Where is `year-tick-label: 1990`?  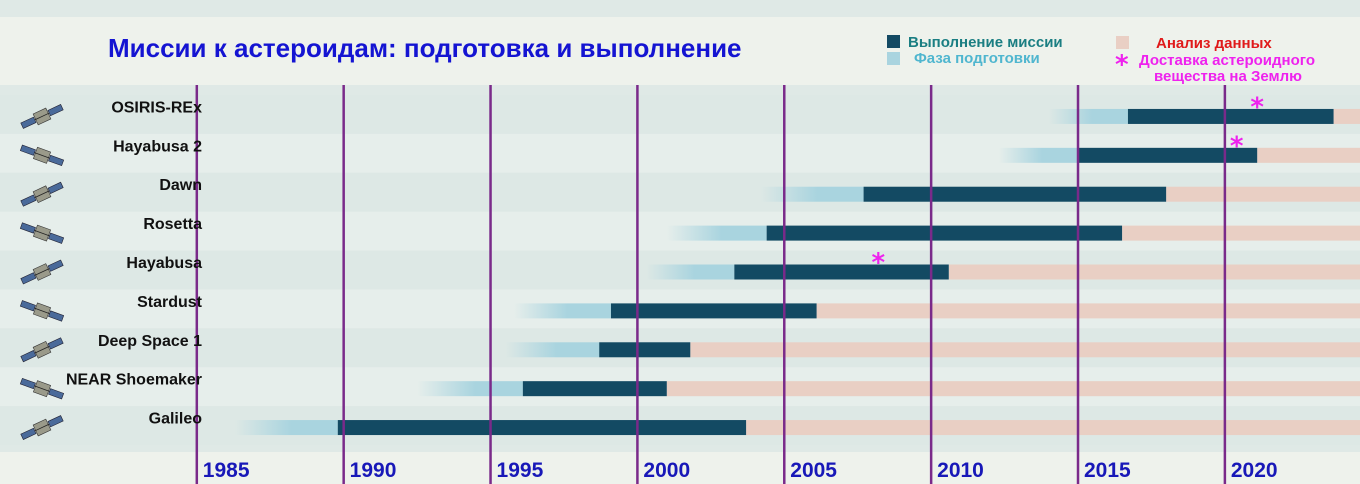
year-tick-label: 1990 is located at coordinates (373, 470).